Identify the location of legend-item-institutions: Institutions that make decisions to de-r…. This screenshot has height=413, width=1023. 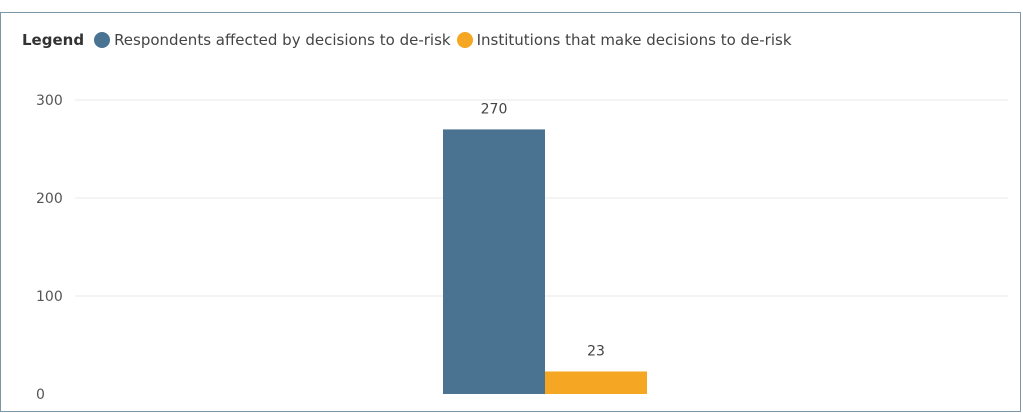
(624, 40).